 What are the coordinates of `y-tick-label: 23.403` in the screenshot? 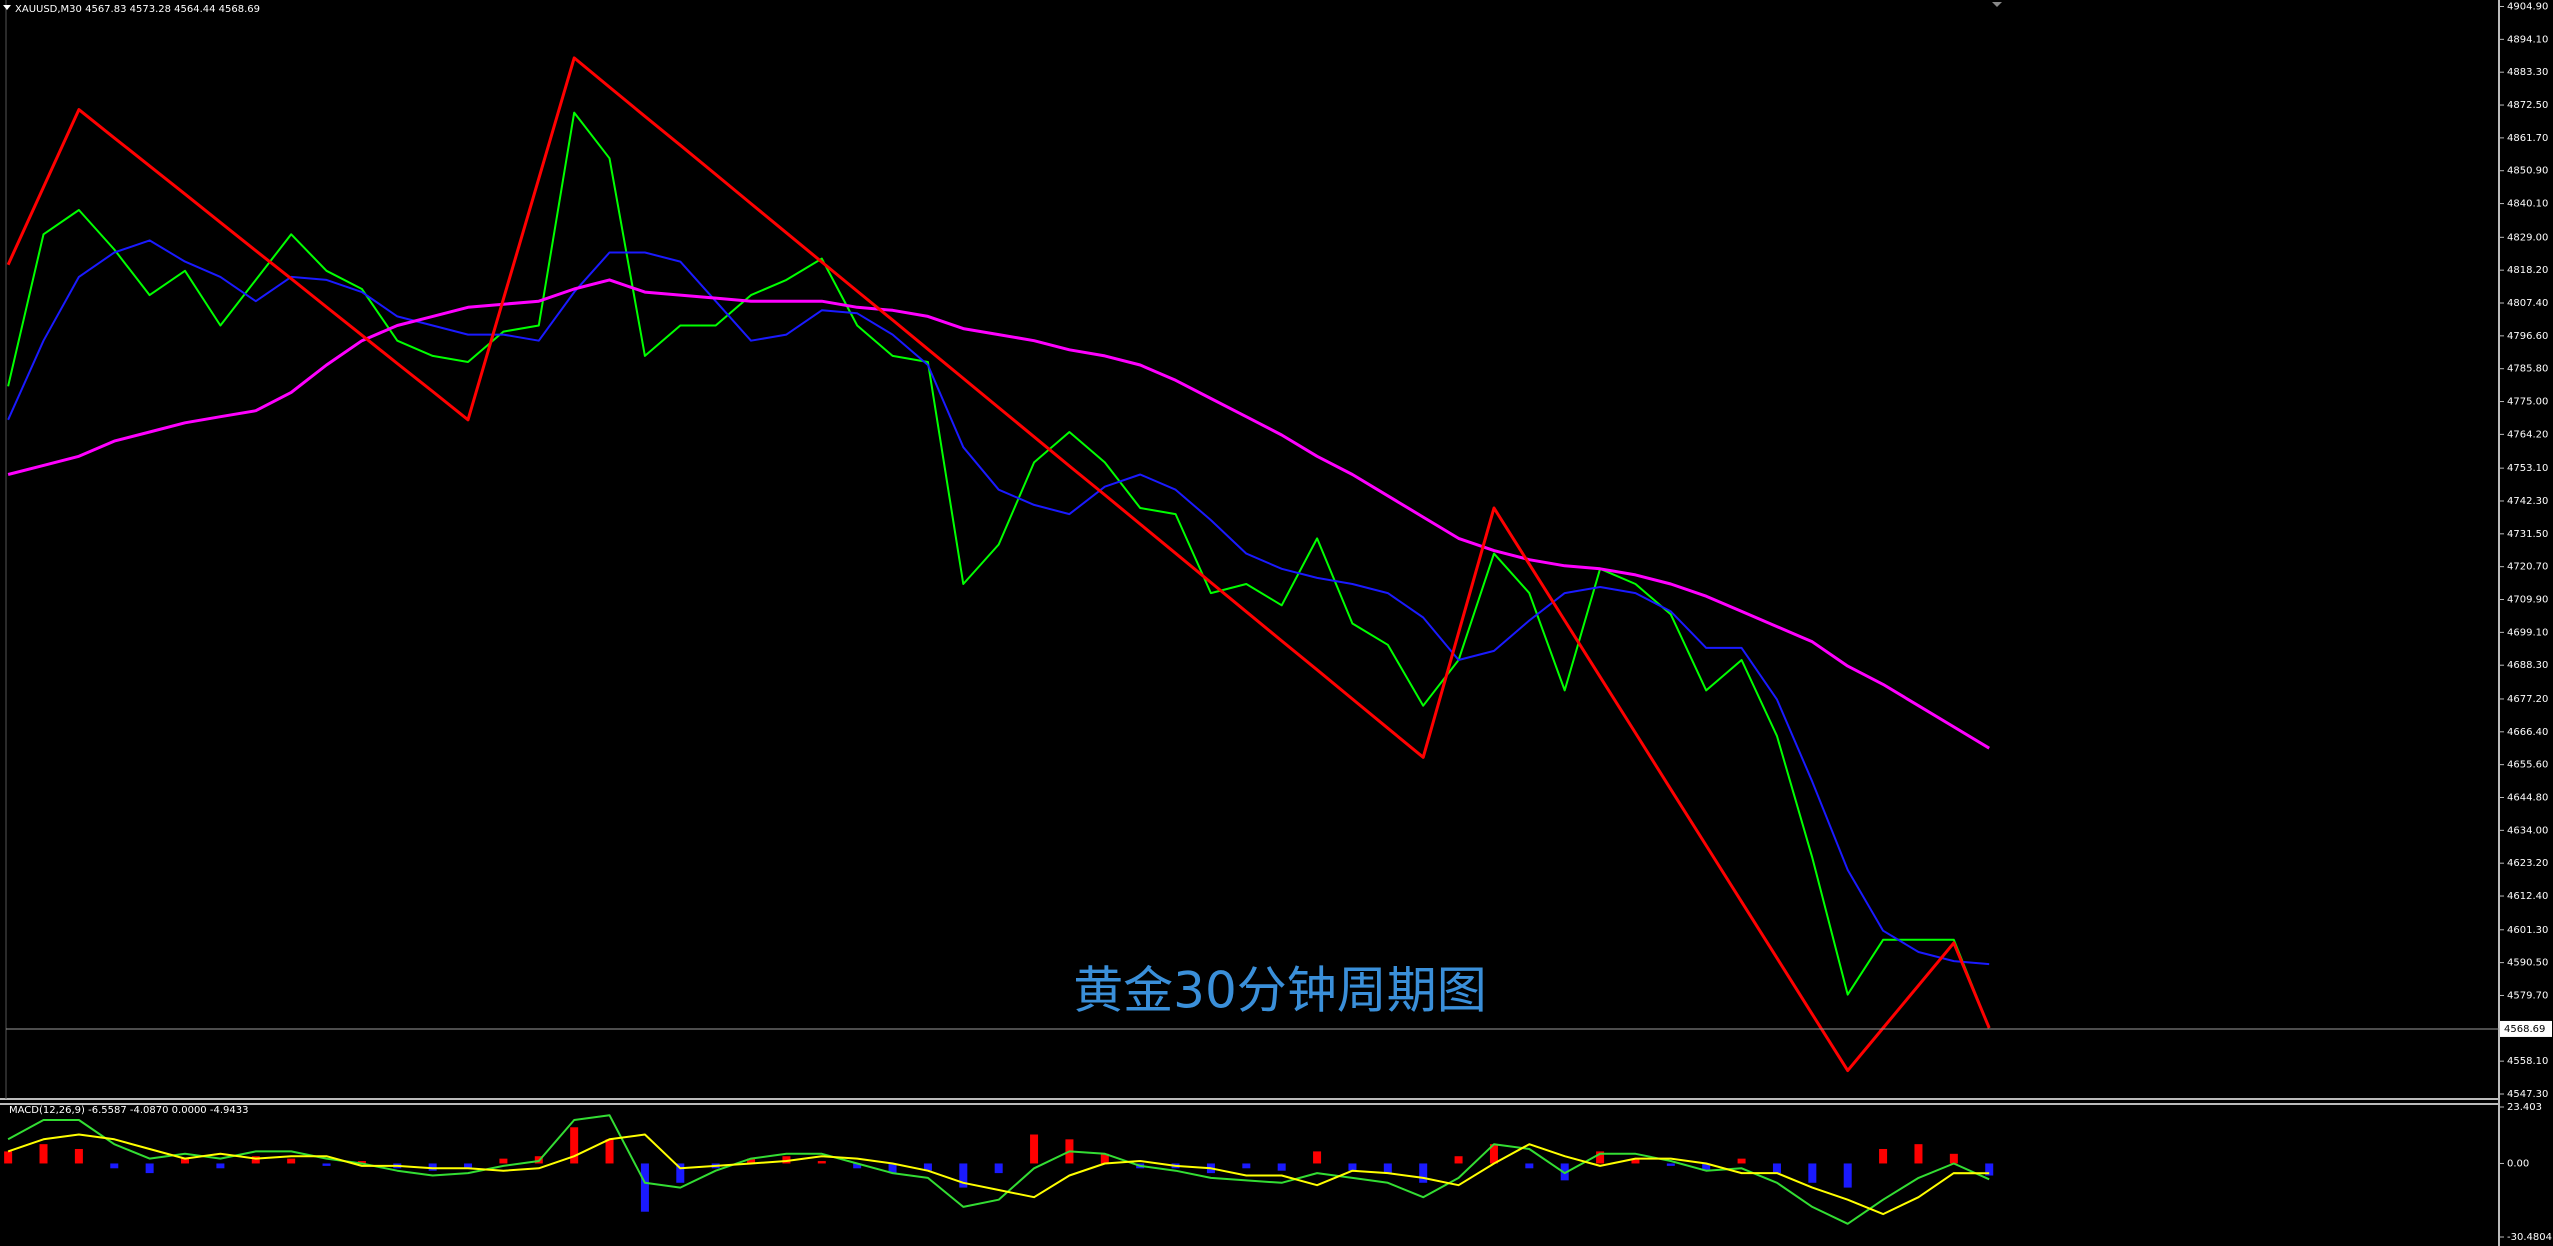 It's located at (2524, 1107).